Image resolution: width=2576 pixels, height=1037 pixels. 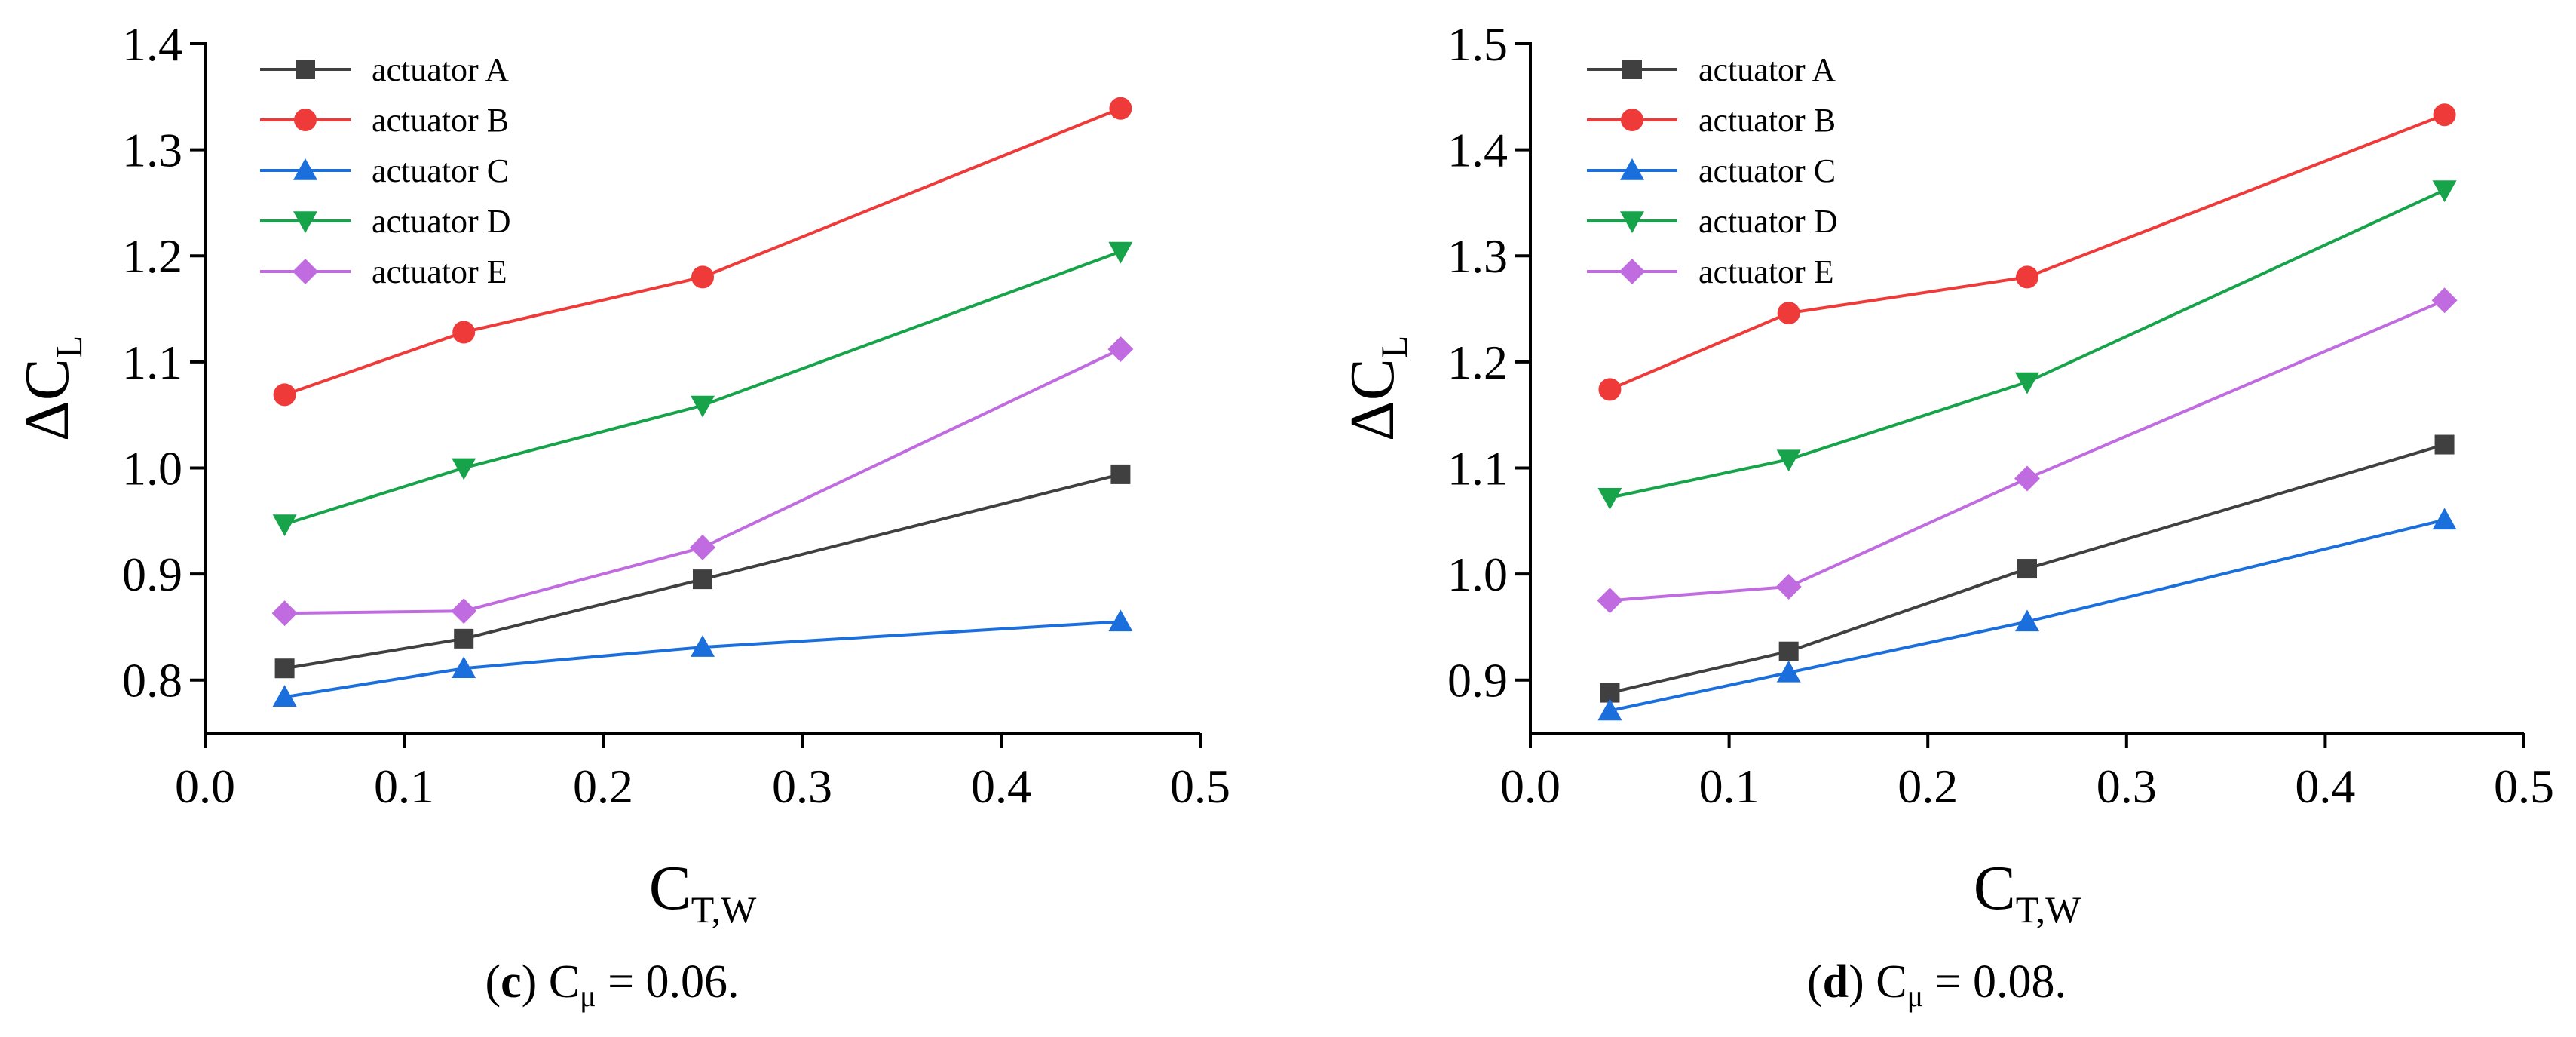 What do you see at coordinates (1936, 985) in the screenshot?
I see `figure-caption: (d) Cμ = 0.08.` at bounding box center [1936, 985].